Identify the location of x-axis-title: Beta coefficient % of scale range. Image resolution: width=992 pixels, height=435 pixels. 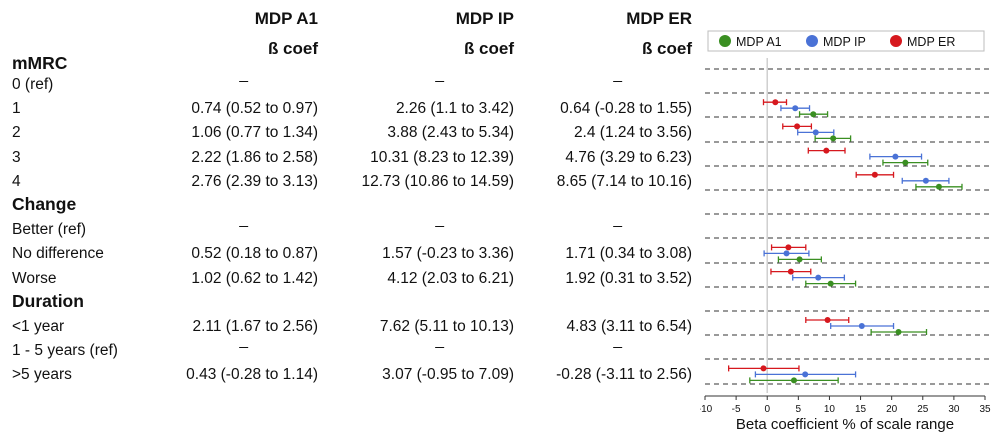
(845, 424).